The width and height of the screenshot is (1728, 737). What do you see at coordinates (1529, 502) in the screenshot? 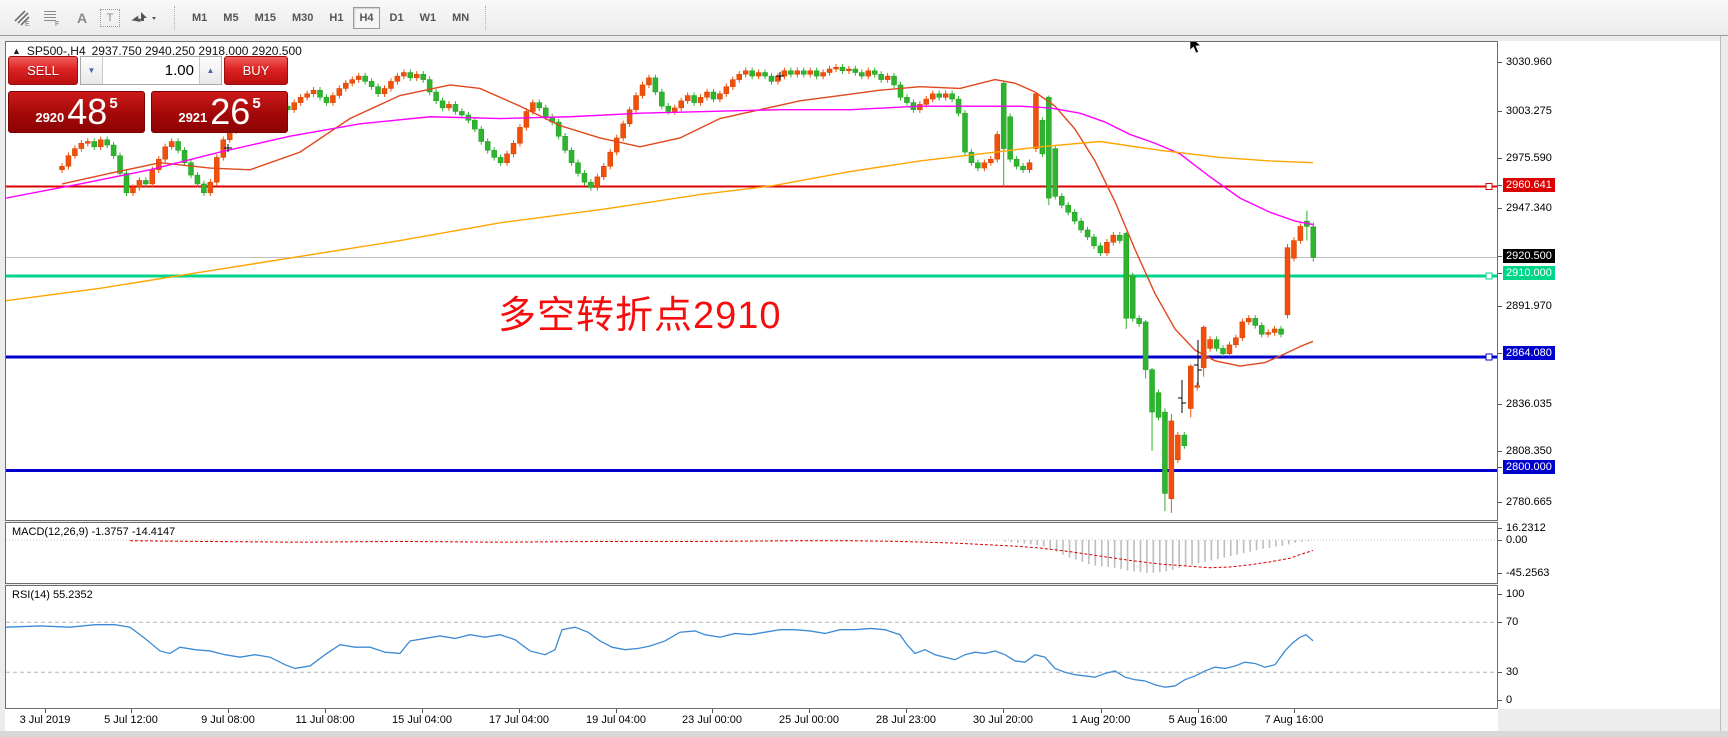
I see `price-axis-label: 2780.665` at bounding box center [1529, 502].